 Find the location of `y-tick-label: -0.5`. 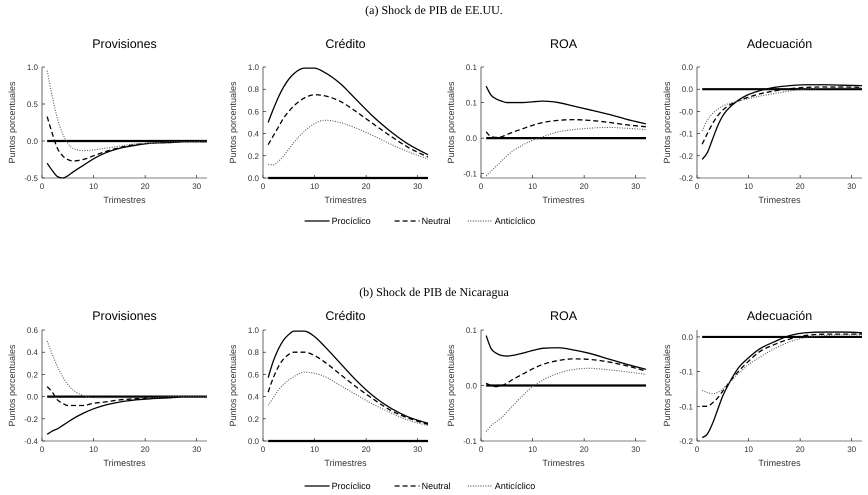

y-tick-label: -0.5 is located at coordinates (31, 178).